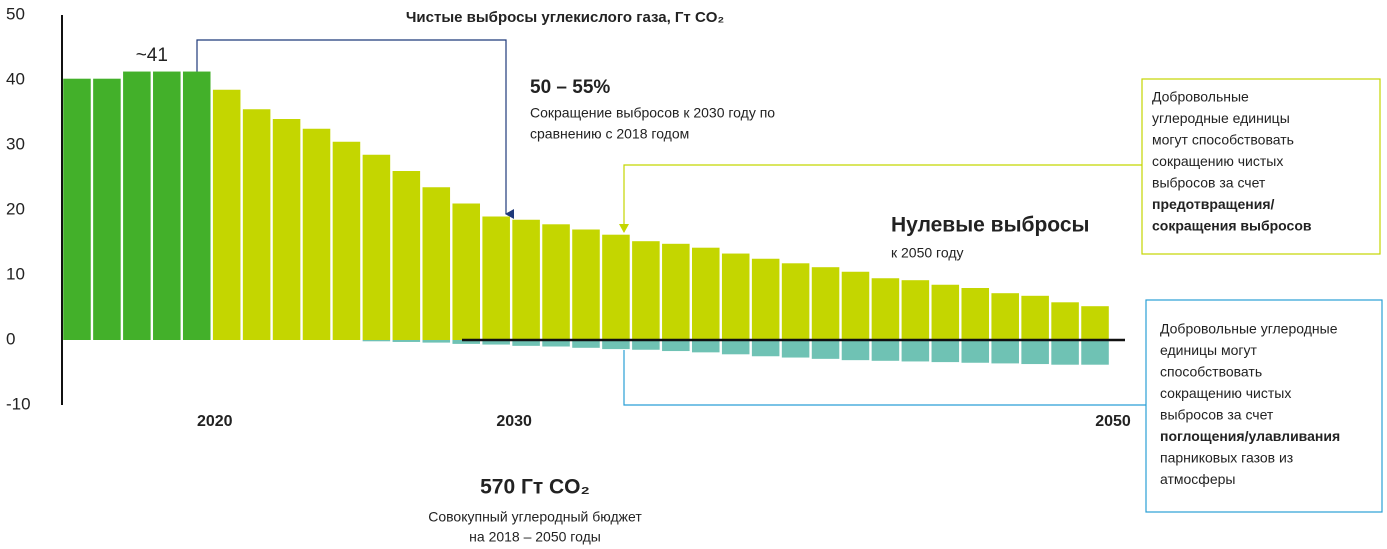 The width and height of the screenshot is (1387, 549). I want to click on box-line: сокращения выбросов, so click(1232, 226).